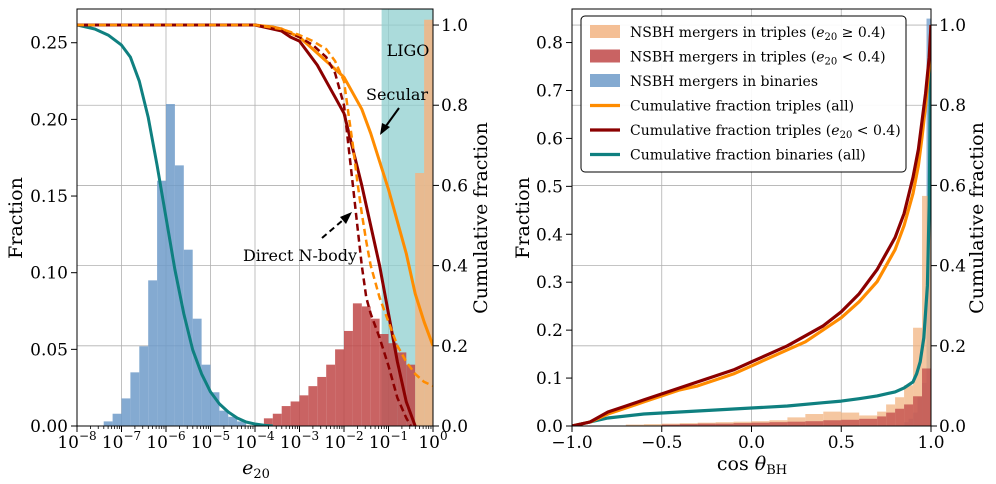 The height and width of the screenshot is (484, 996). Describe the element at coordinates (523, 218) in the screenshot. I see `right-ylabel: Fraction` at that location.